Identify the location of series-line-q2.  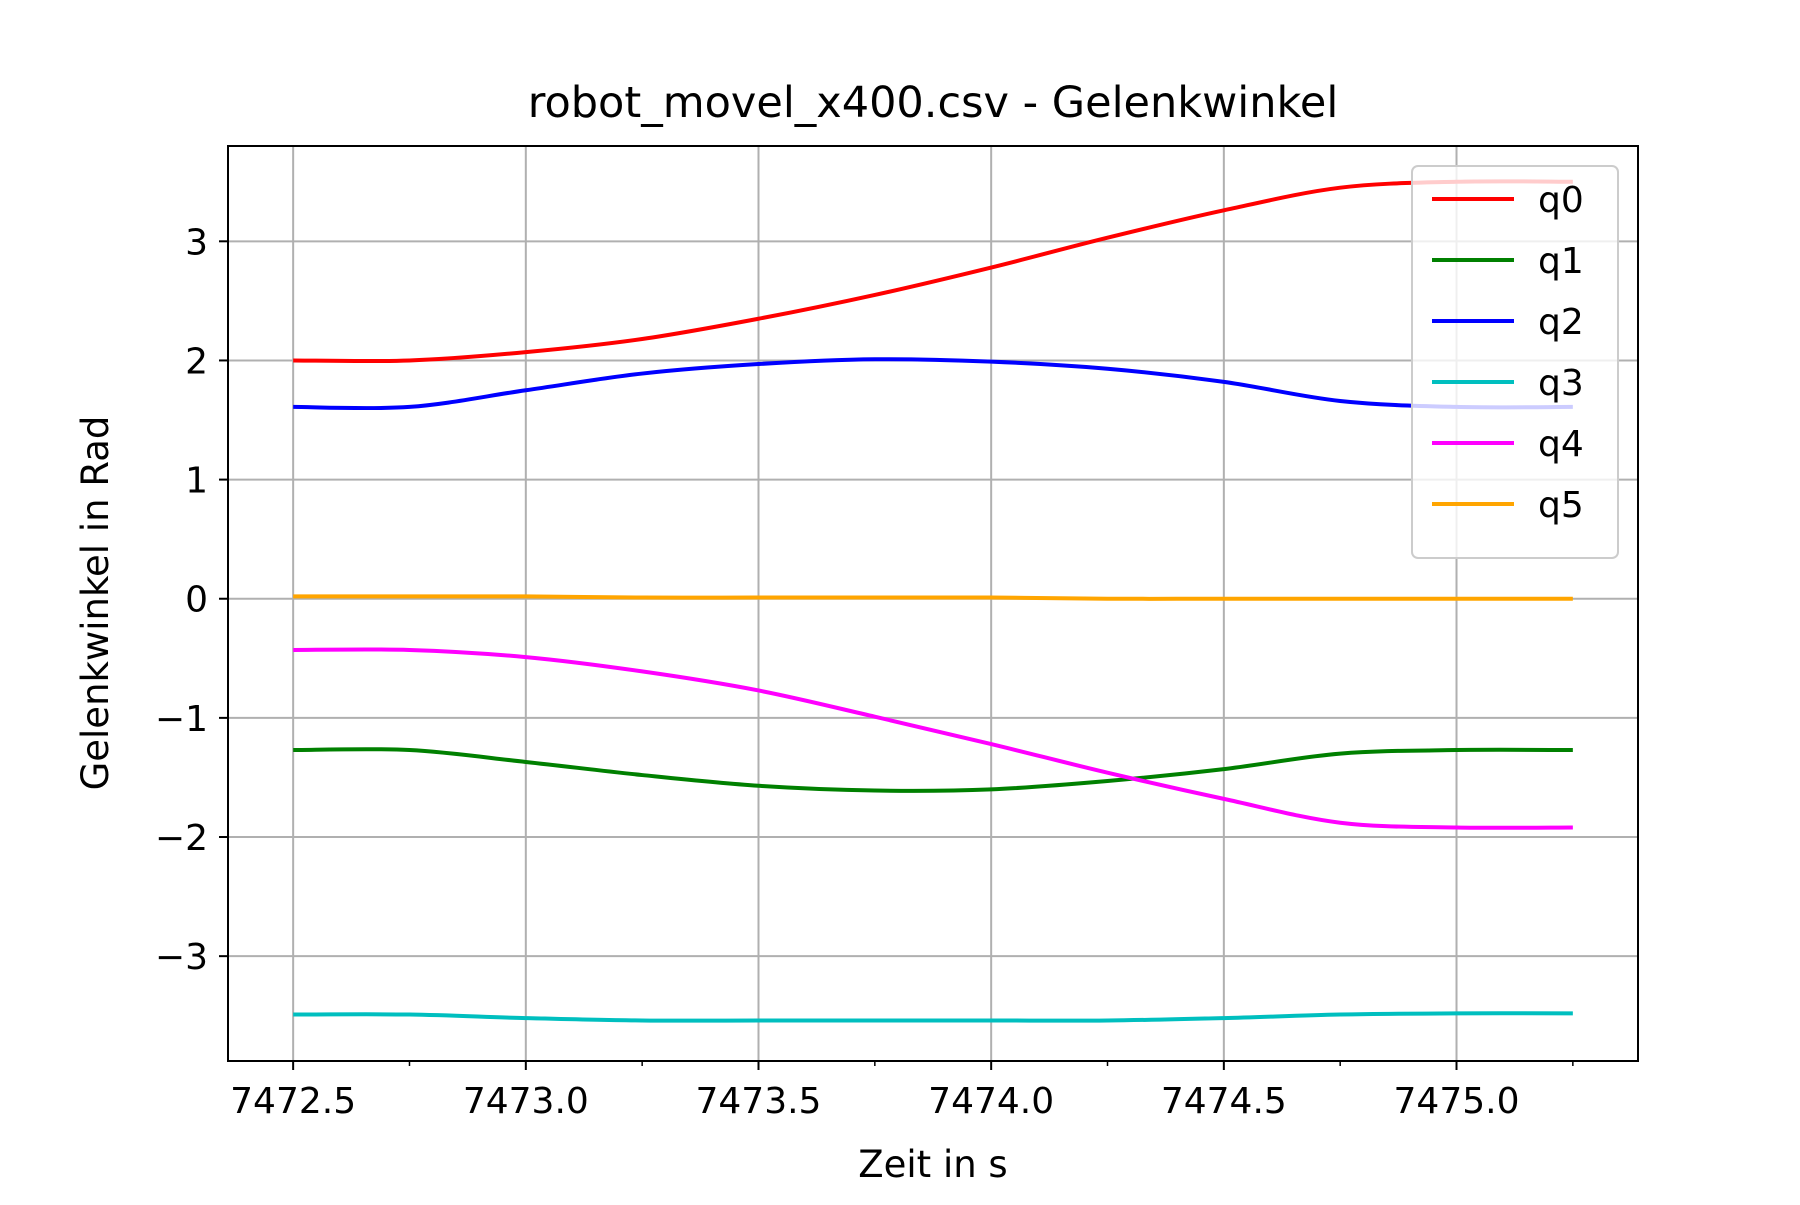
(933, 384).